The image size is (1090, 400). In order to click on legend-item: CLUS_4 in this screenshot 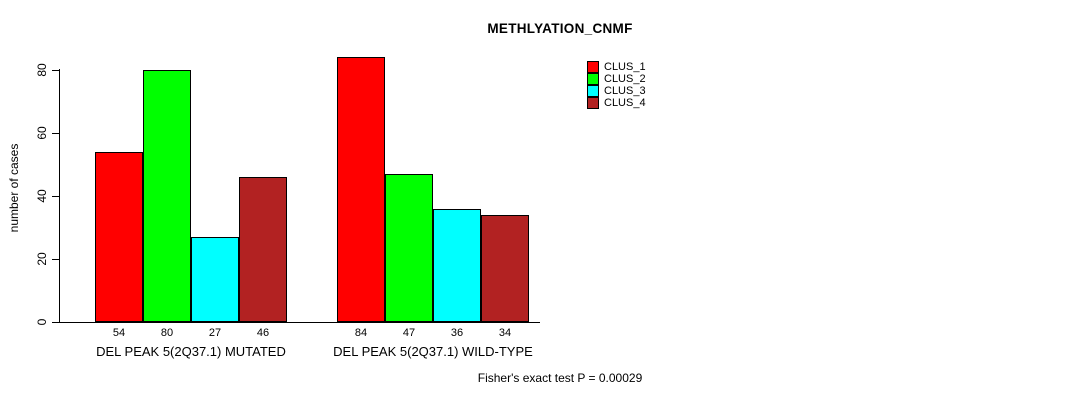, I will do `click(616, 103)`.